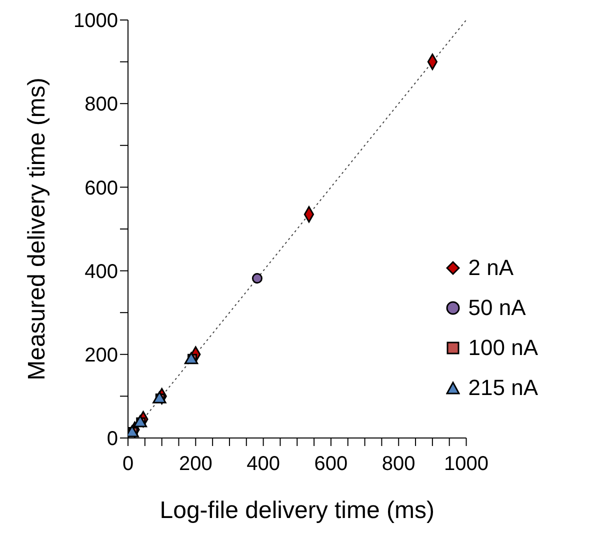  I want to click on x-axis-title: Log-file delivery time (ms), so click(297, 510).